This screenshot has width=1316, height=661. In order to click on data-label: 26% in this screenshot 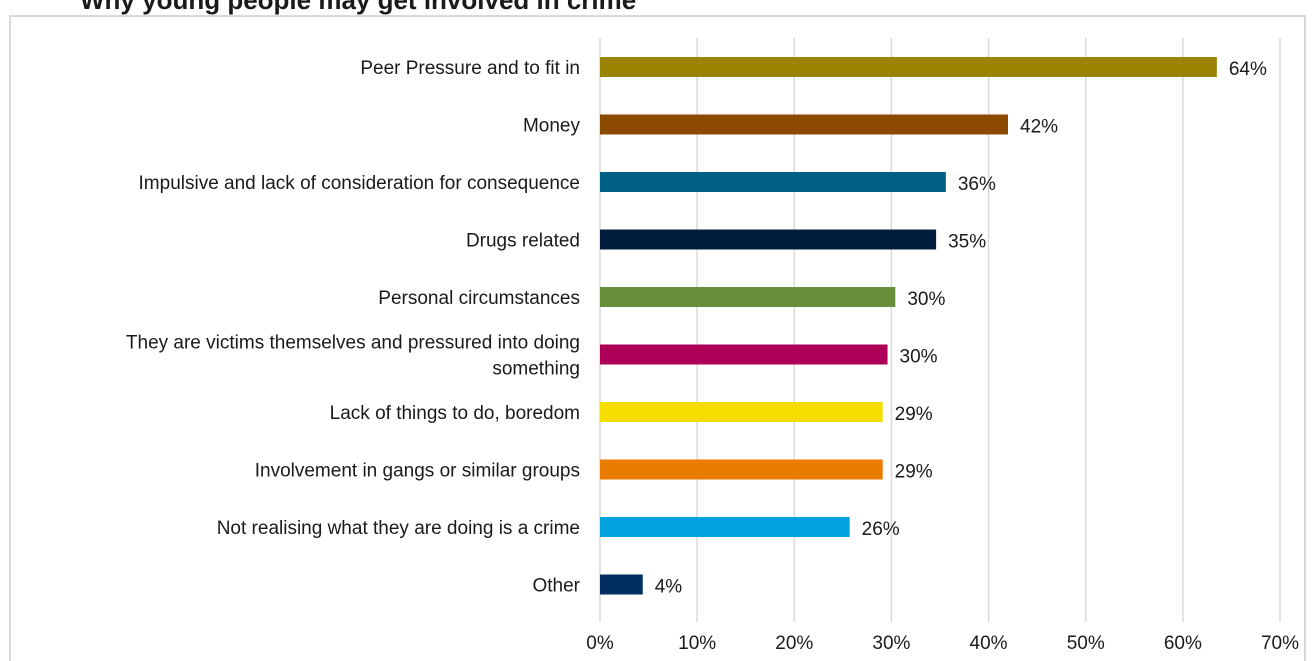, I will do `click(881, 529)`.